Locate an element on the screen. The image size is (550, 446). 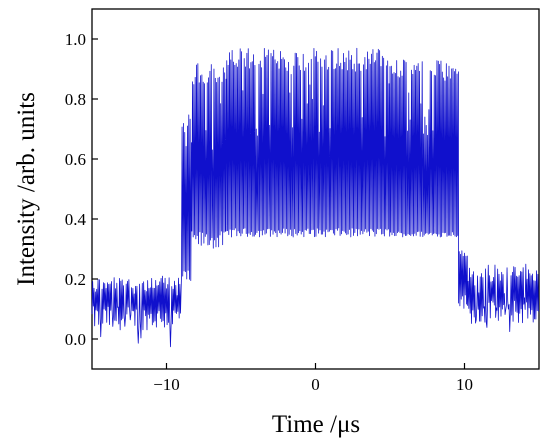
y-tick-label: 0.4 is located at coordinates (76, 219).